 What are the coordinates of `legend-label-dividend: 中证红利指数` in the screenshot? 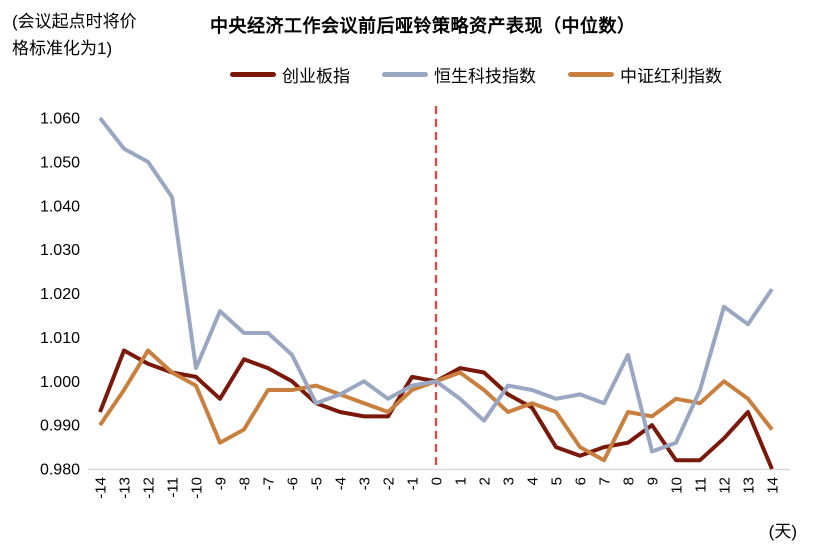 It's located at (671, 76).